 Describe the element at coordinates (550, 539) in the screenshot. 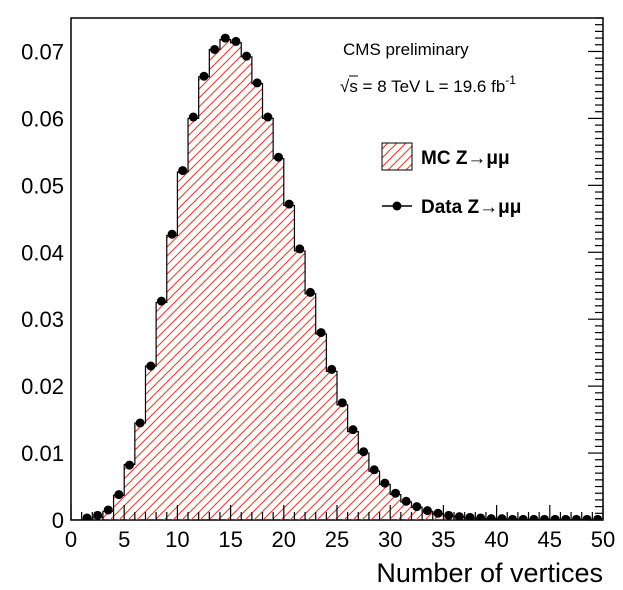

I see `x-tick-label: 45` at that location.